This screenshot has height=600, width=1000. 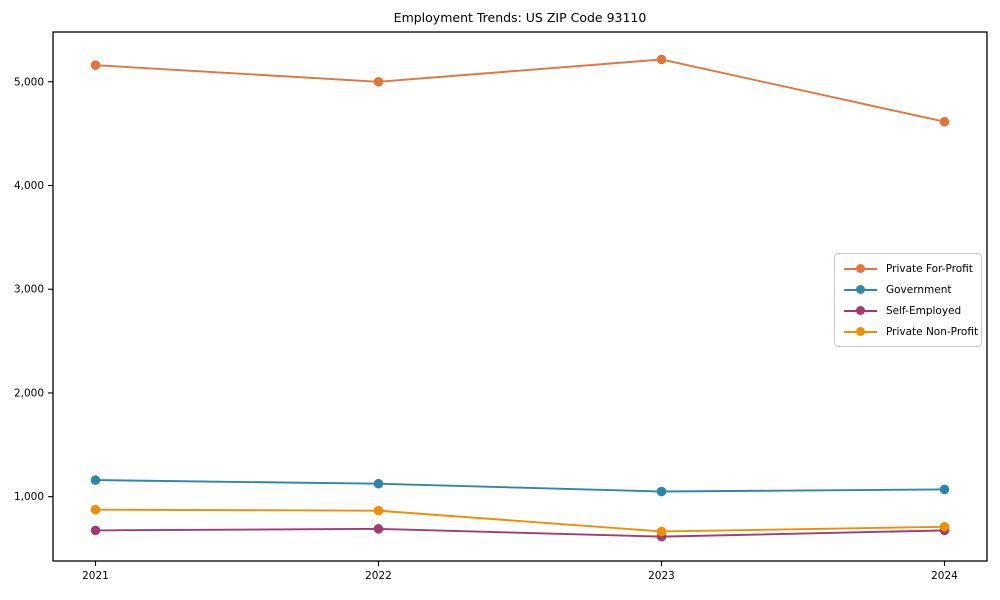 I want to click on series-line-self-employed, so click(x=520, y=532).